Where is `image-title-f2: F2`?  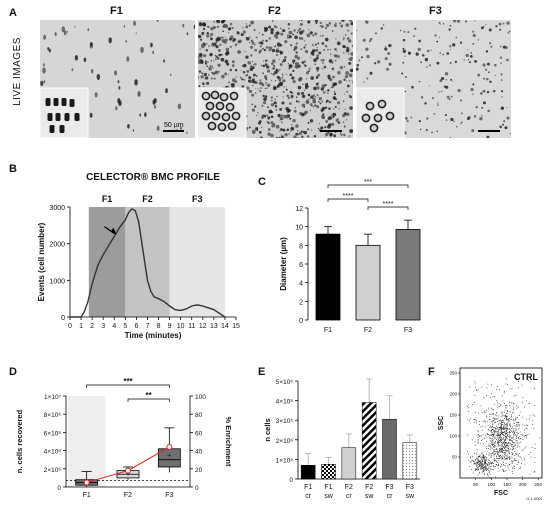
image-title-f2: F2 is located at coordinates (274, 11).